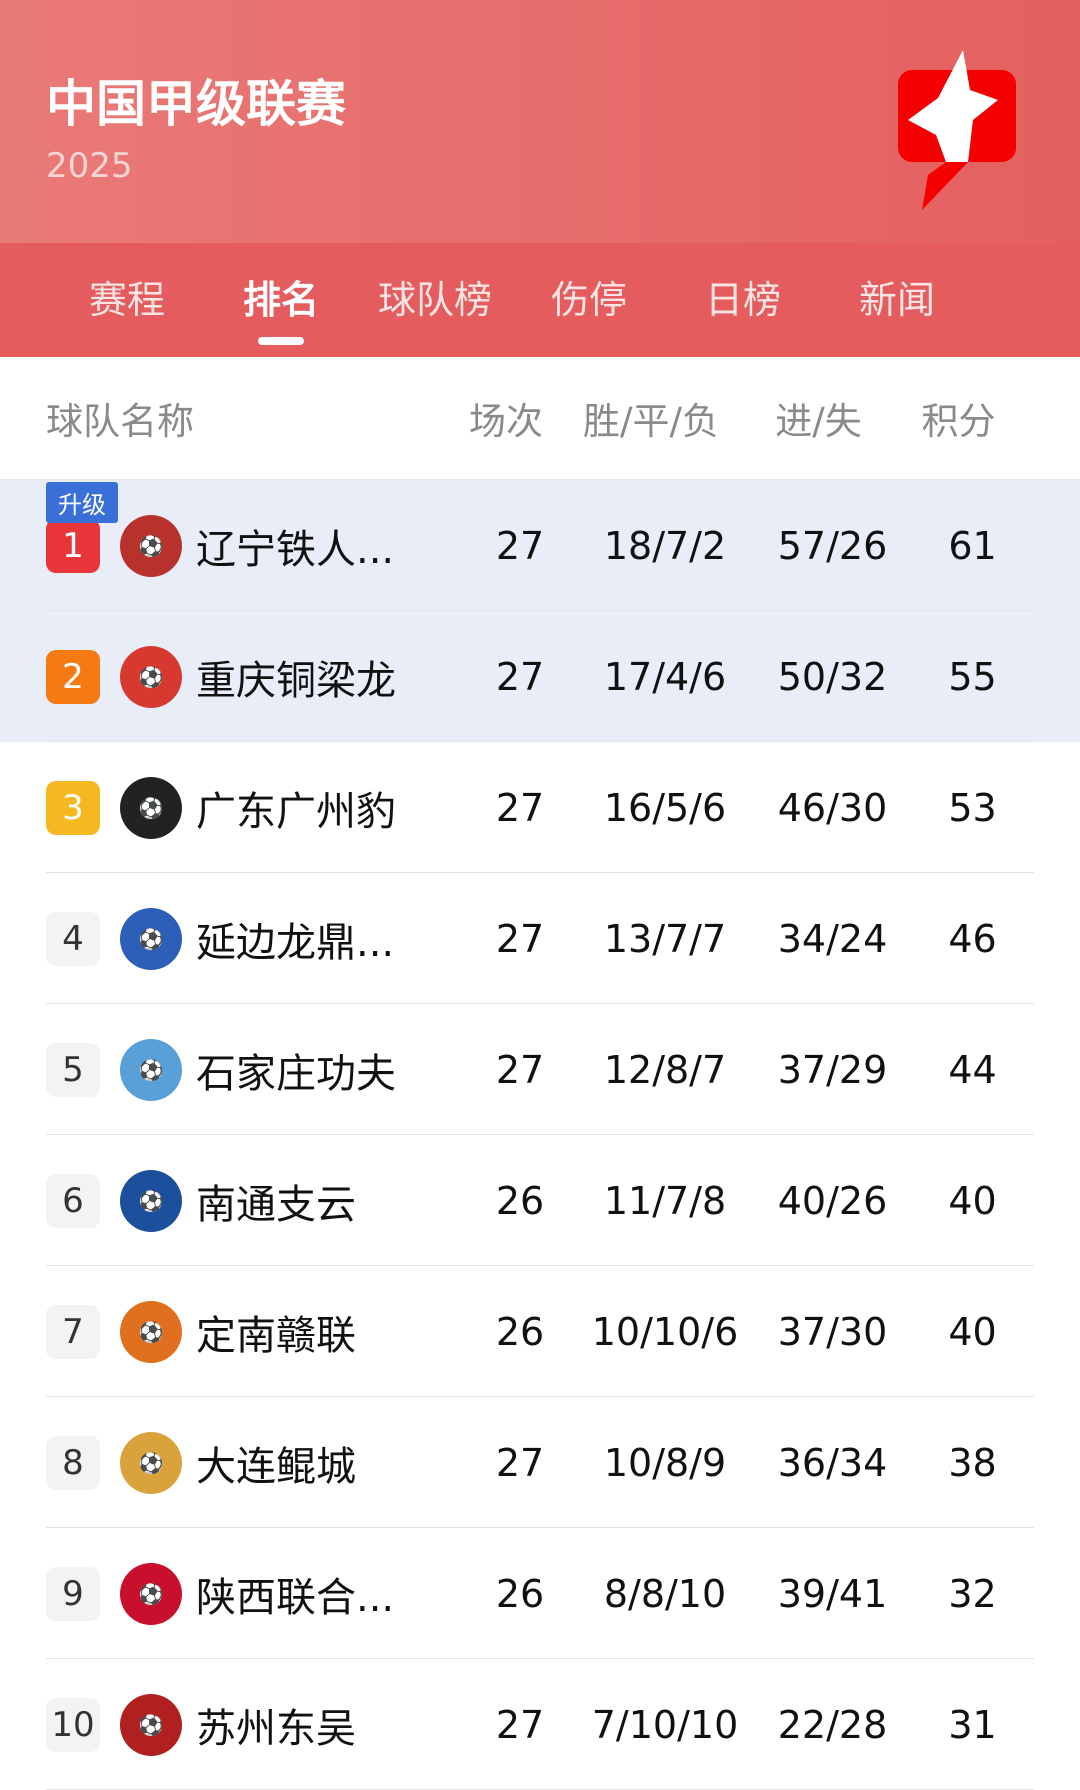  What do you see at coordinates (82, 502) in the screenshot?
I see `promotion-badge: 升级` at bounding box center [82, 502].